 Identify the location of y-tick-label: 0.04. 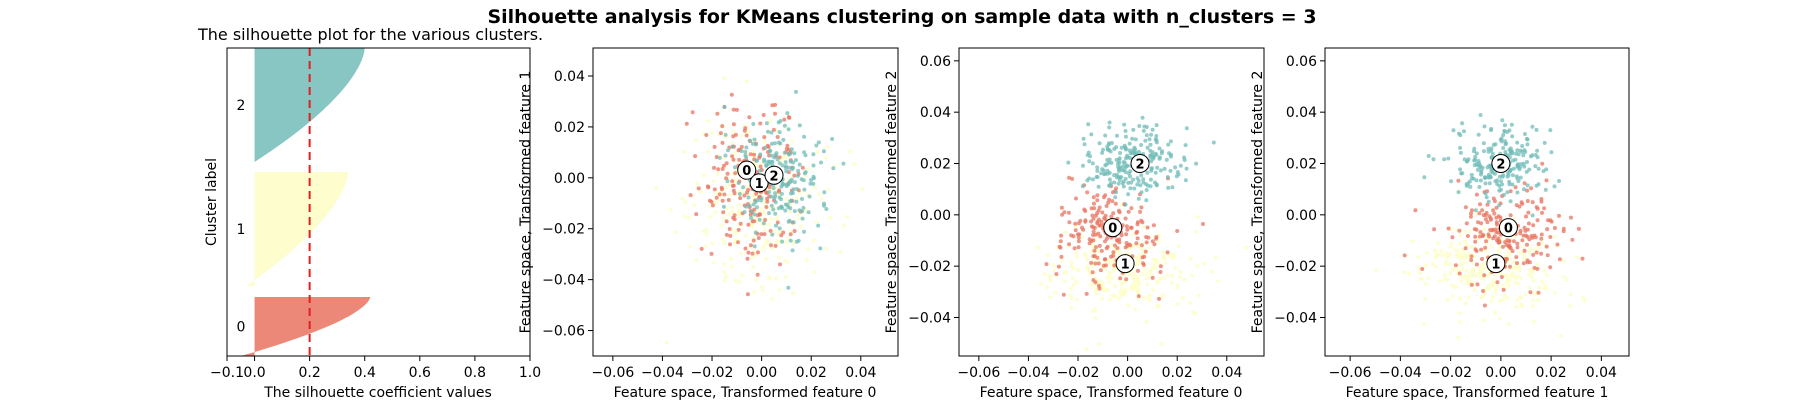
(569, 77).